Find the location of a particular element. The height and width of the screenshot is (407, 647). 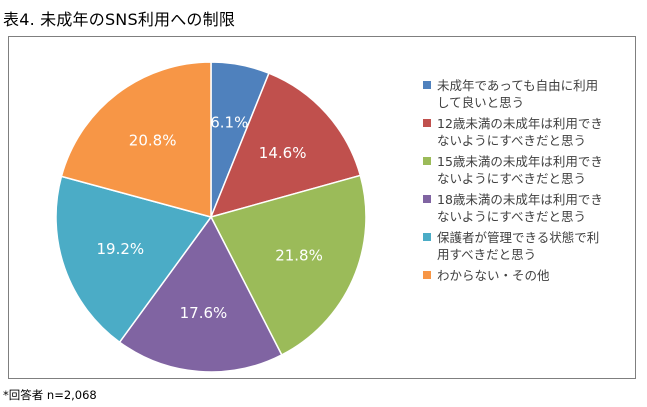

slice-label-4: 19.2% is located at coordinates (120, 249).